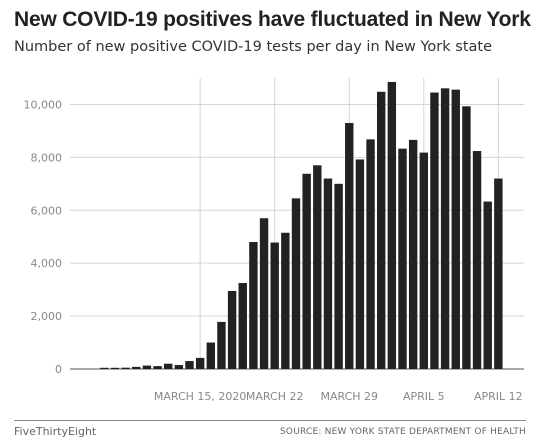  Describe the element at coordinates (47, 157) in the screenshot. I see `y-tick-label: 8,000` at that location.